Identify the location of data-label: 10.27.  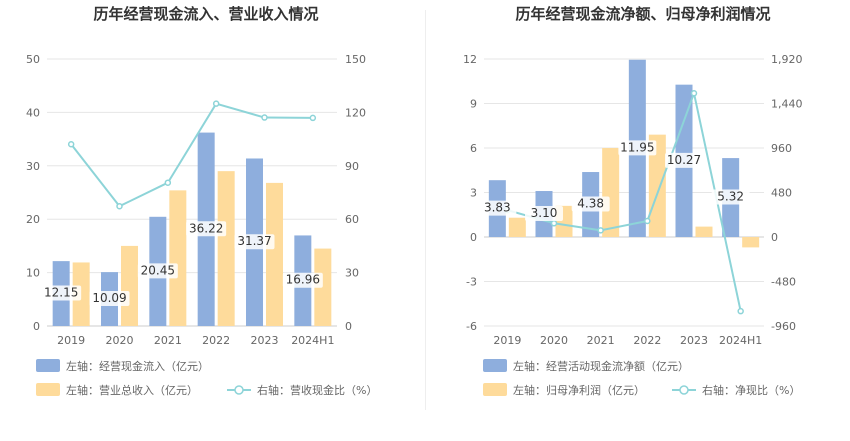
(684, 160).